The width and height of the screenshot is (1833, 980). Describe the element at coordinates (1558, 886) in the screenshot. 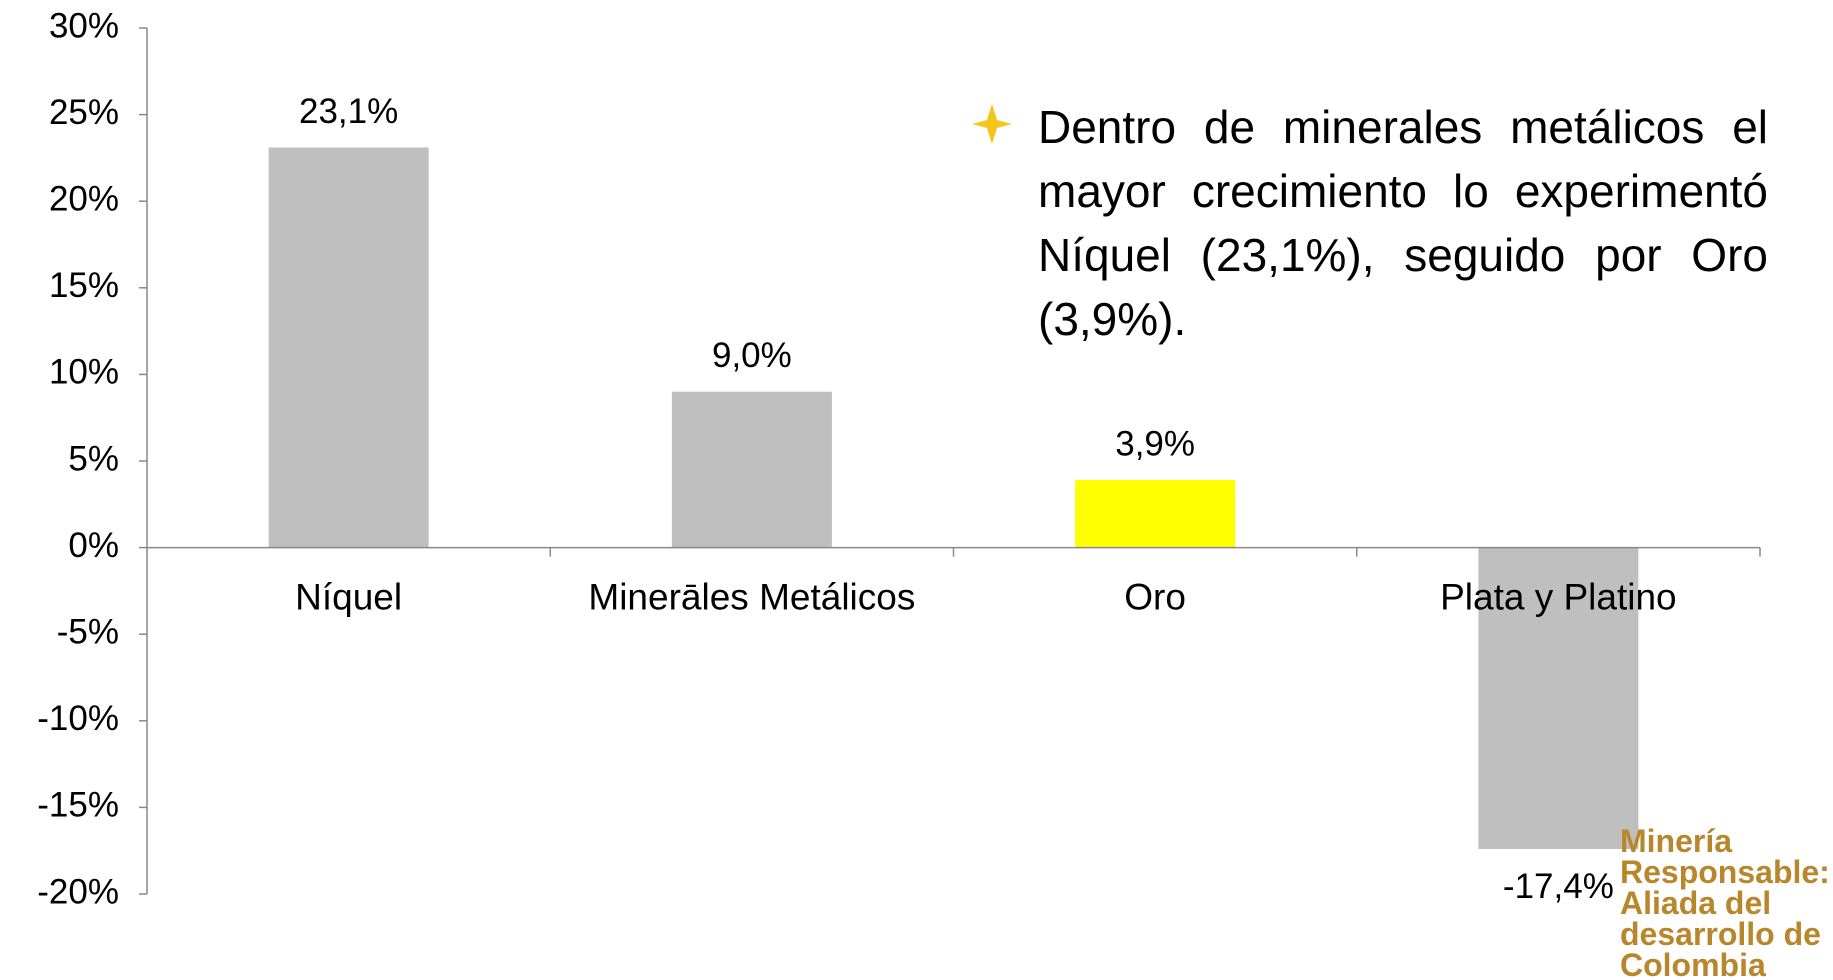

I see `value-label: -17,4%` at that location.